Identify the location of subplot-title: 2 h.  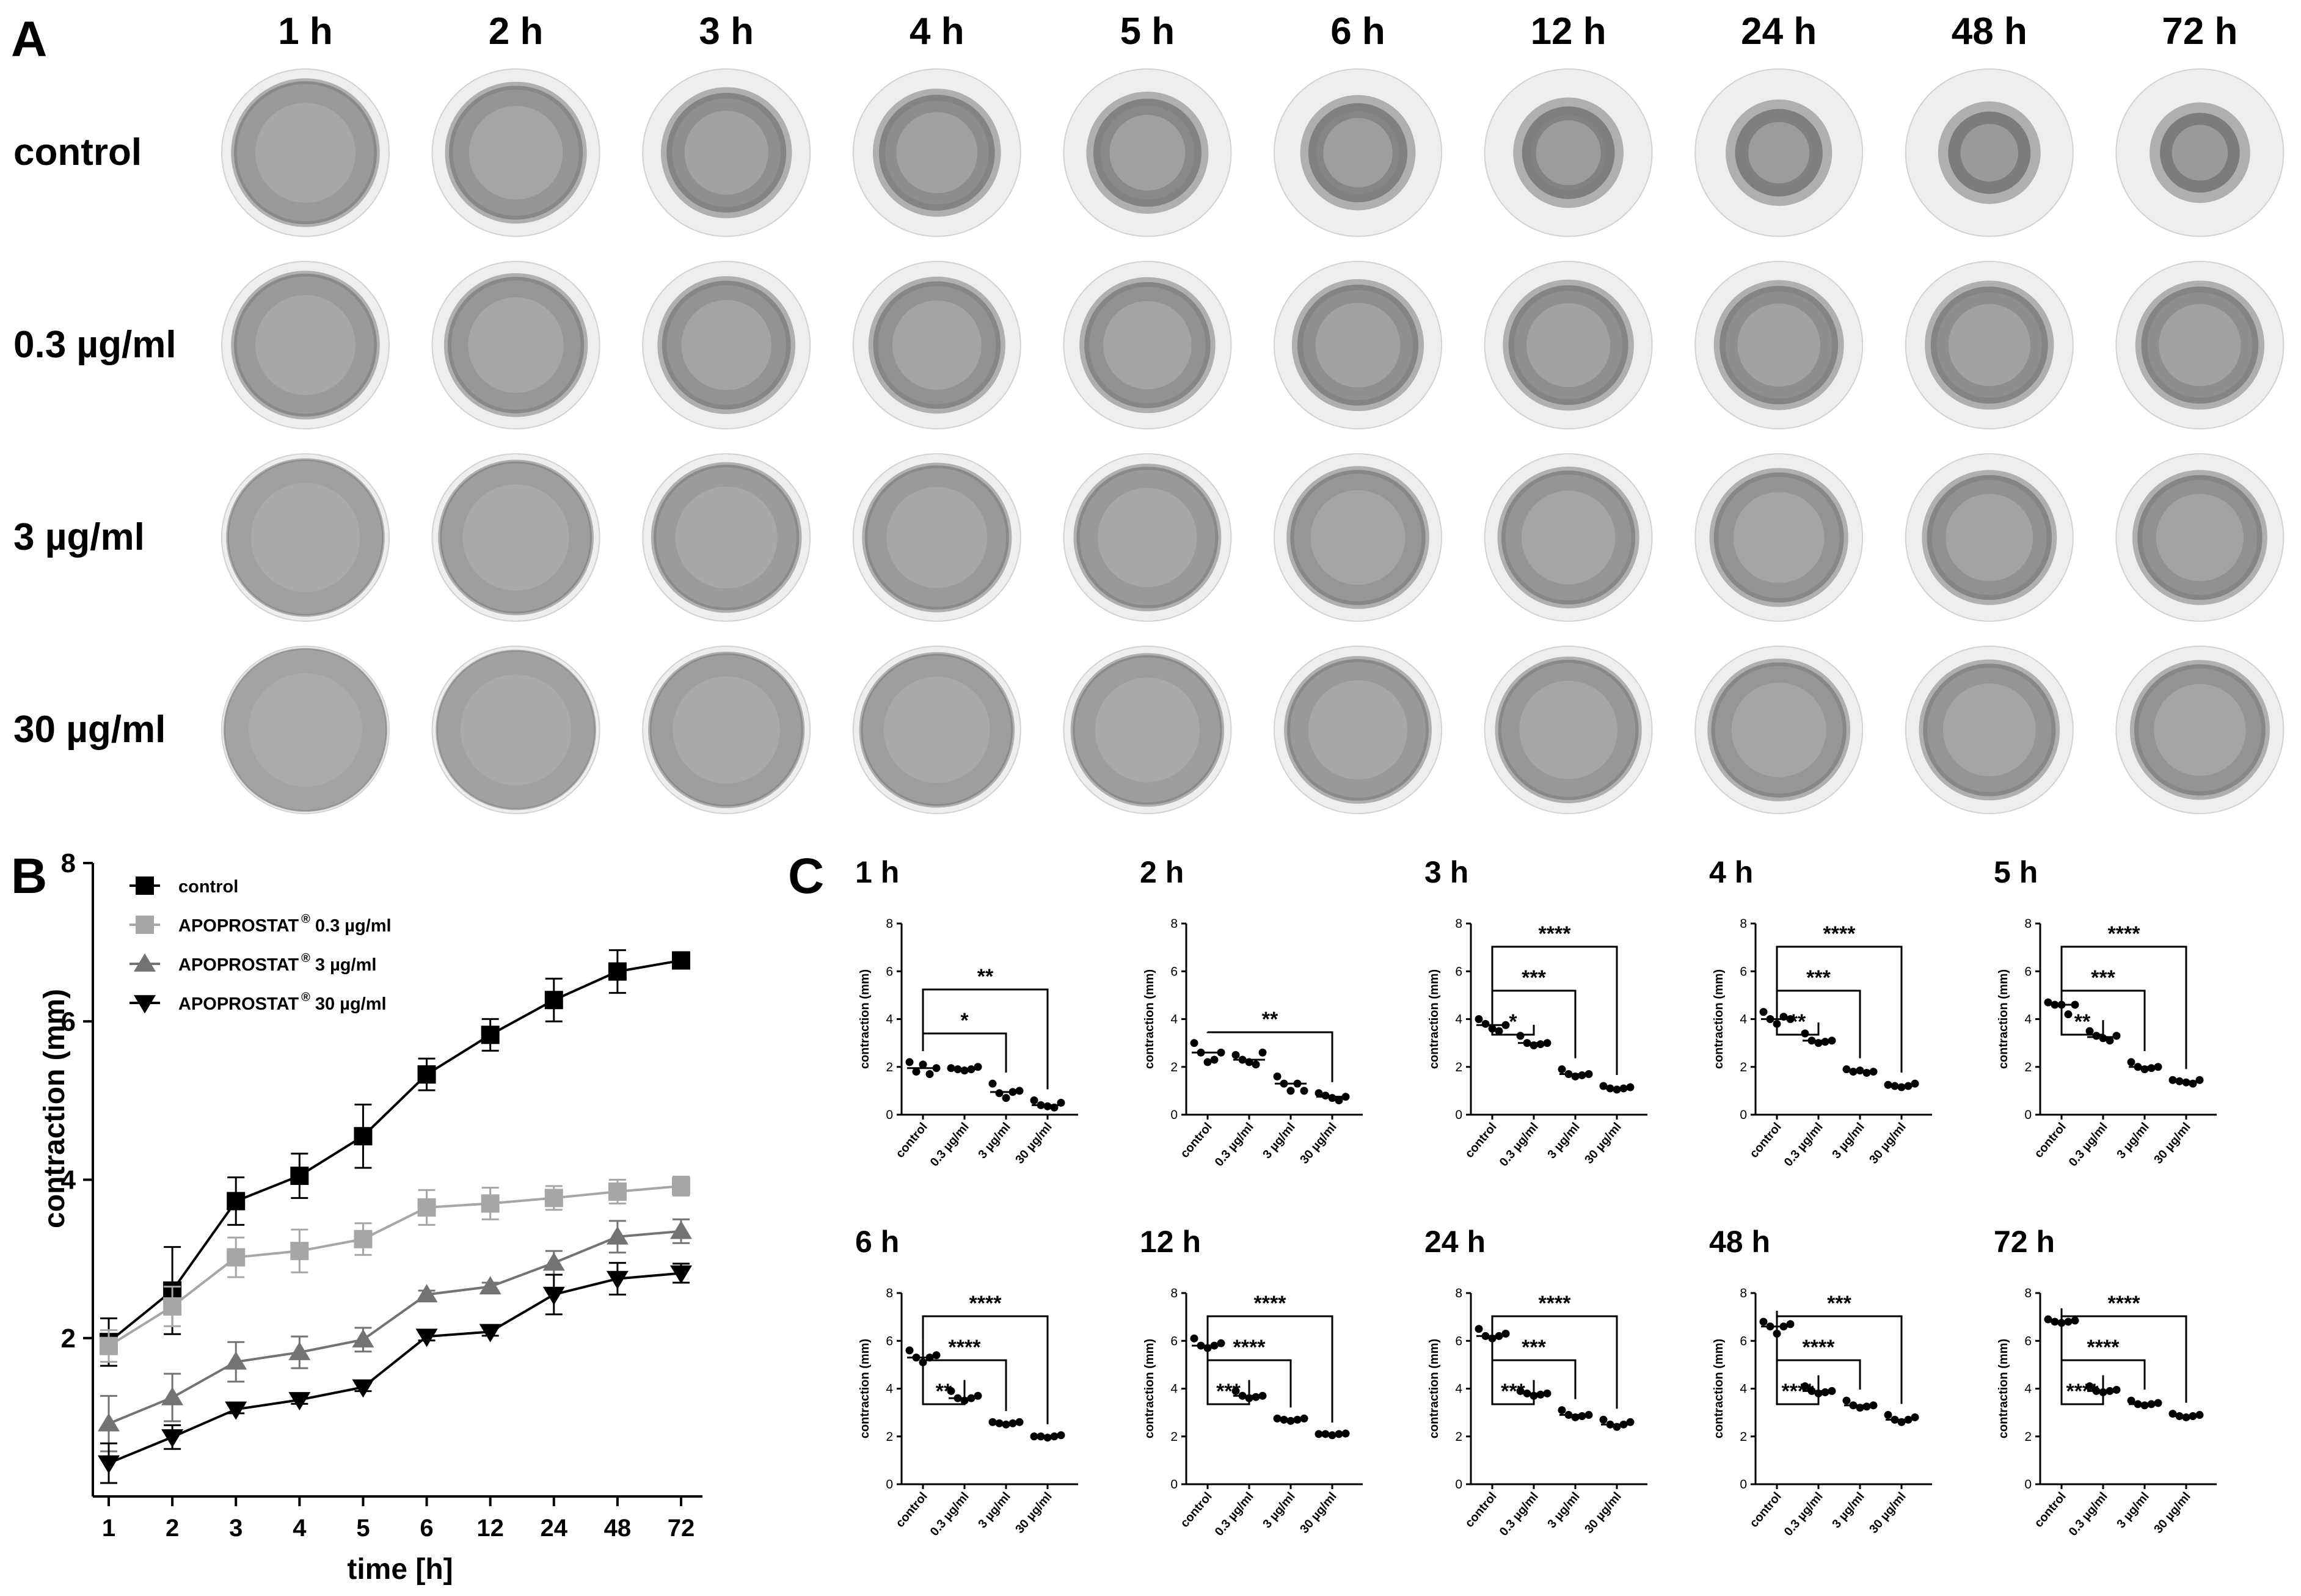
(1162, 872).